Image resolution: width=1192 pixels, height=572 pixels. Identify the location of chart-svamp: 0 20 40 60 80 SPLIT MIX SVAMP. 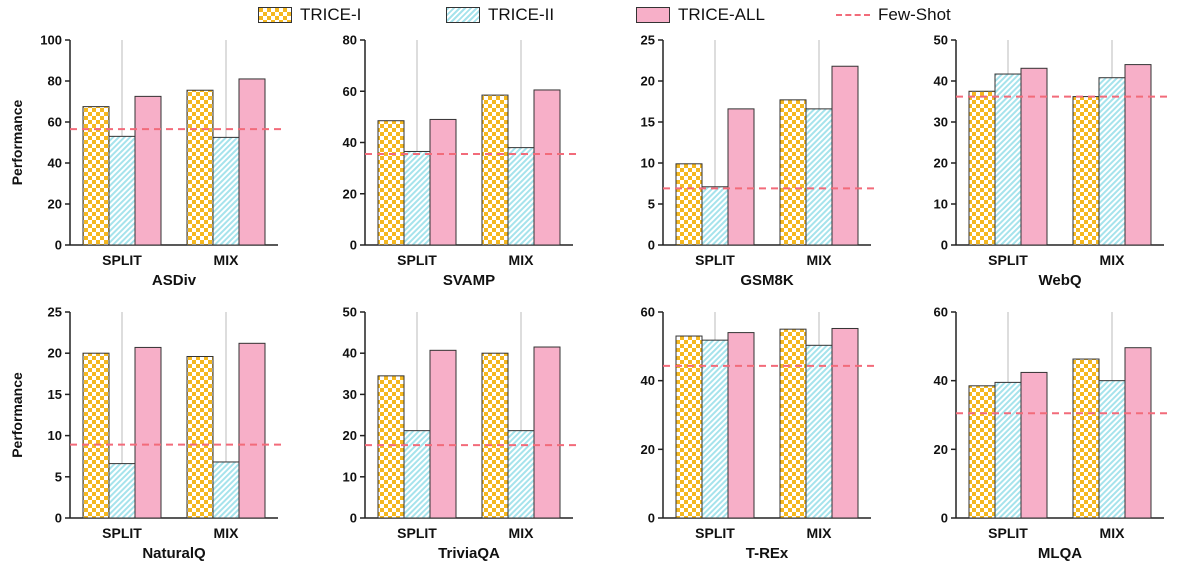
(461, 161).